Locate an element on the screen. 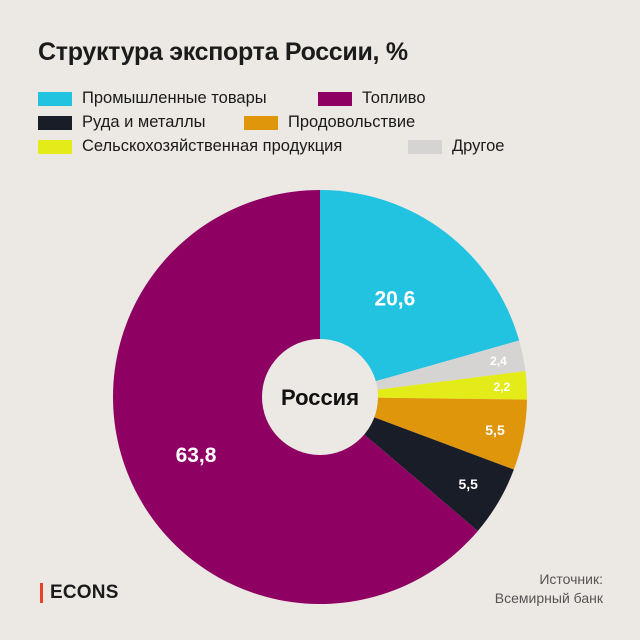 This screenshot has height=640, width=640. source-line-1: Источник: is located at coordinates (571, 579).